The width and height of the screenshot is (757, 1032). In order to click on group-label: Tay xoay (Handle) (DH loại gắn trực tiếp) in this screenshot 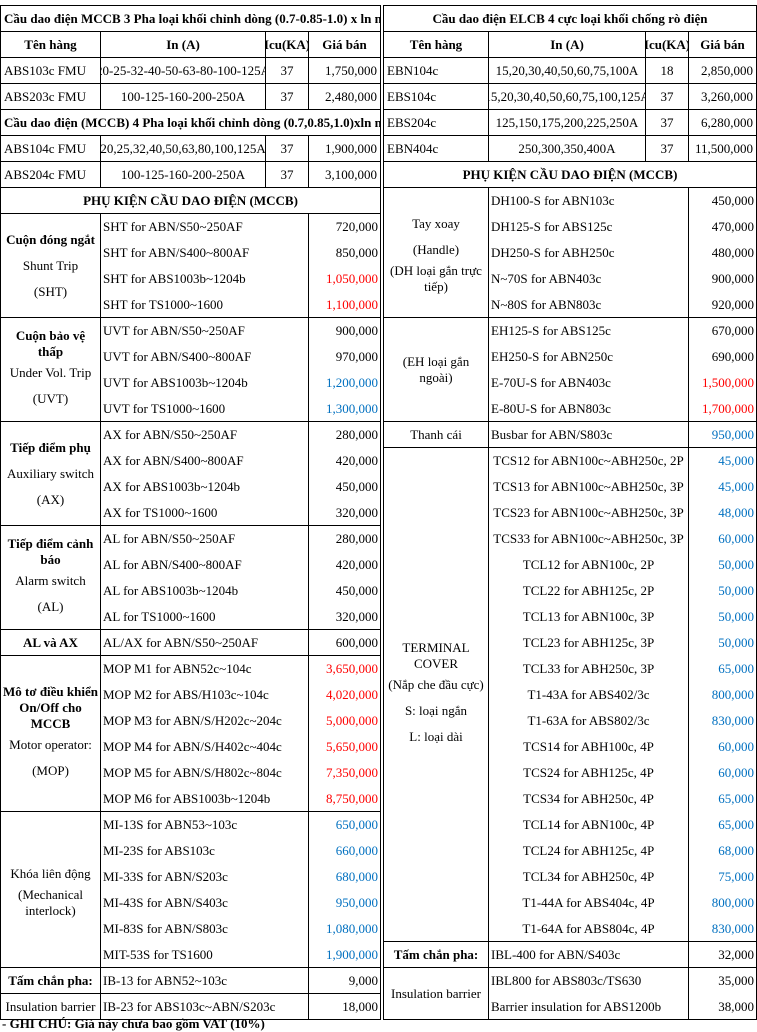, I will do `click(436, 252)`.